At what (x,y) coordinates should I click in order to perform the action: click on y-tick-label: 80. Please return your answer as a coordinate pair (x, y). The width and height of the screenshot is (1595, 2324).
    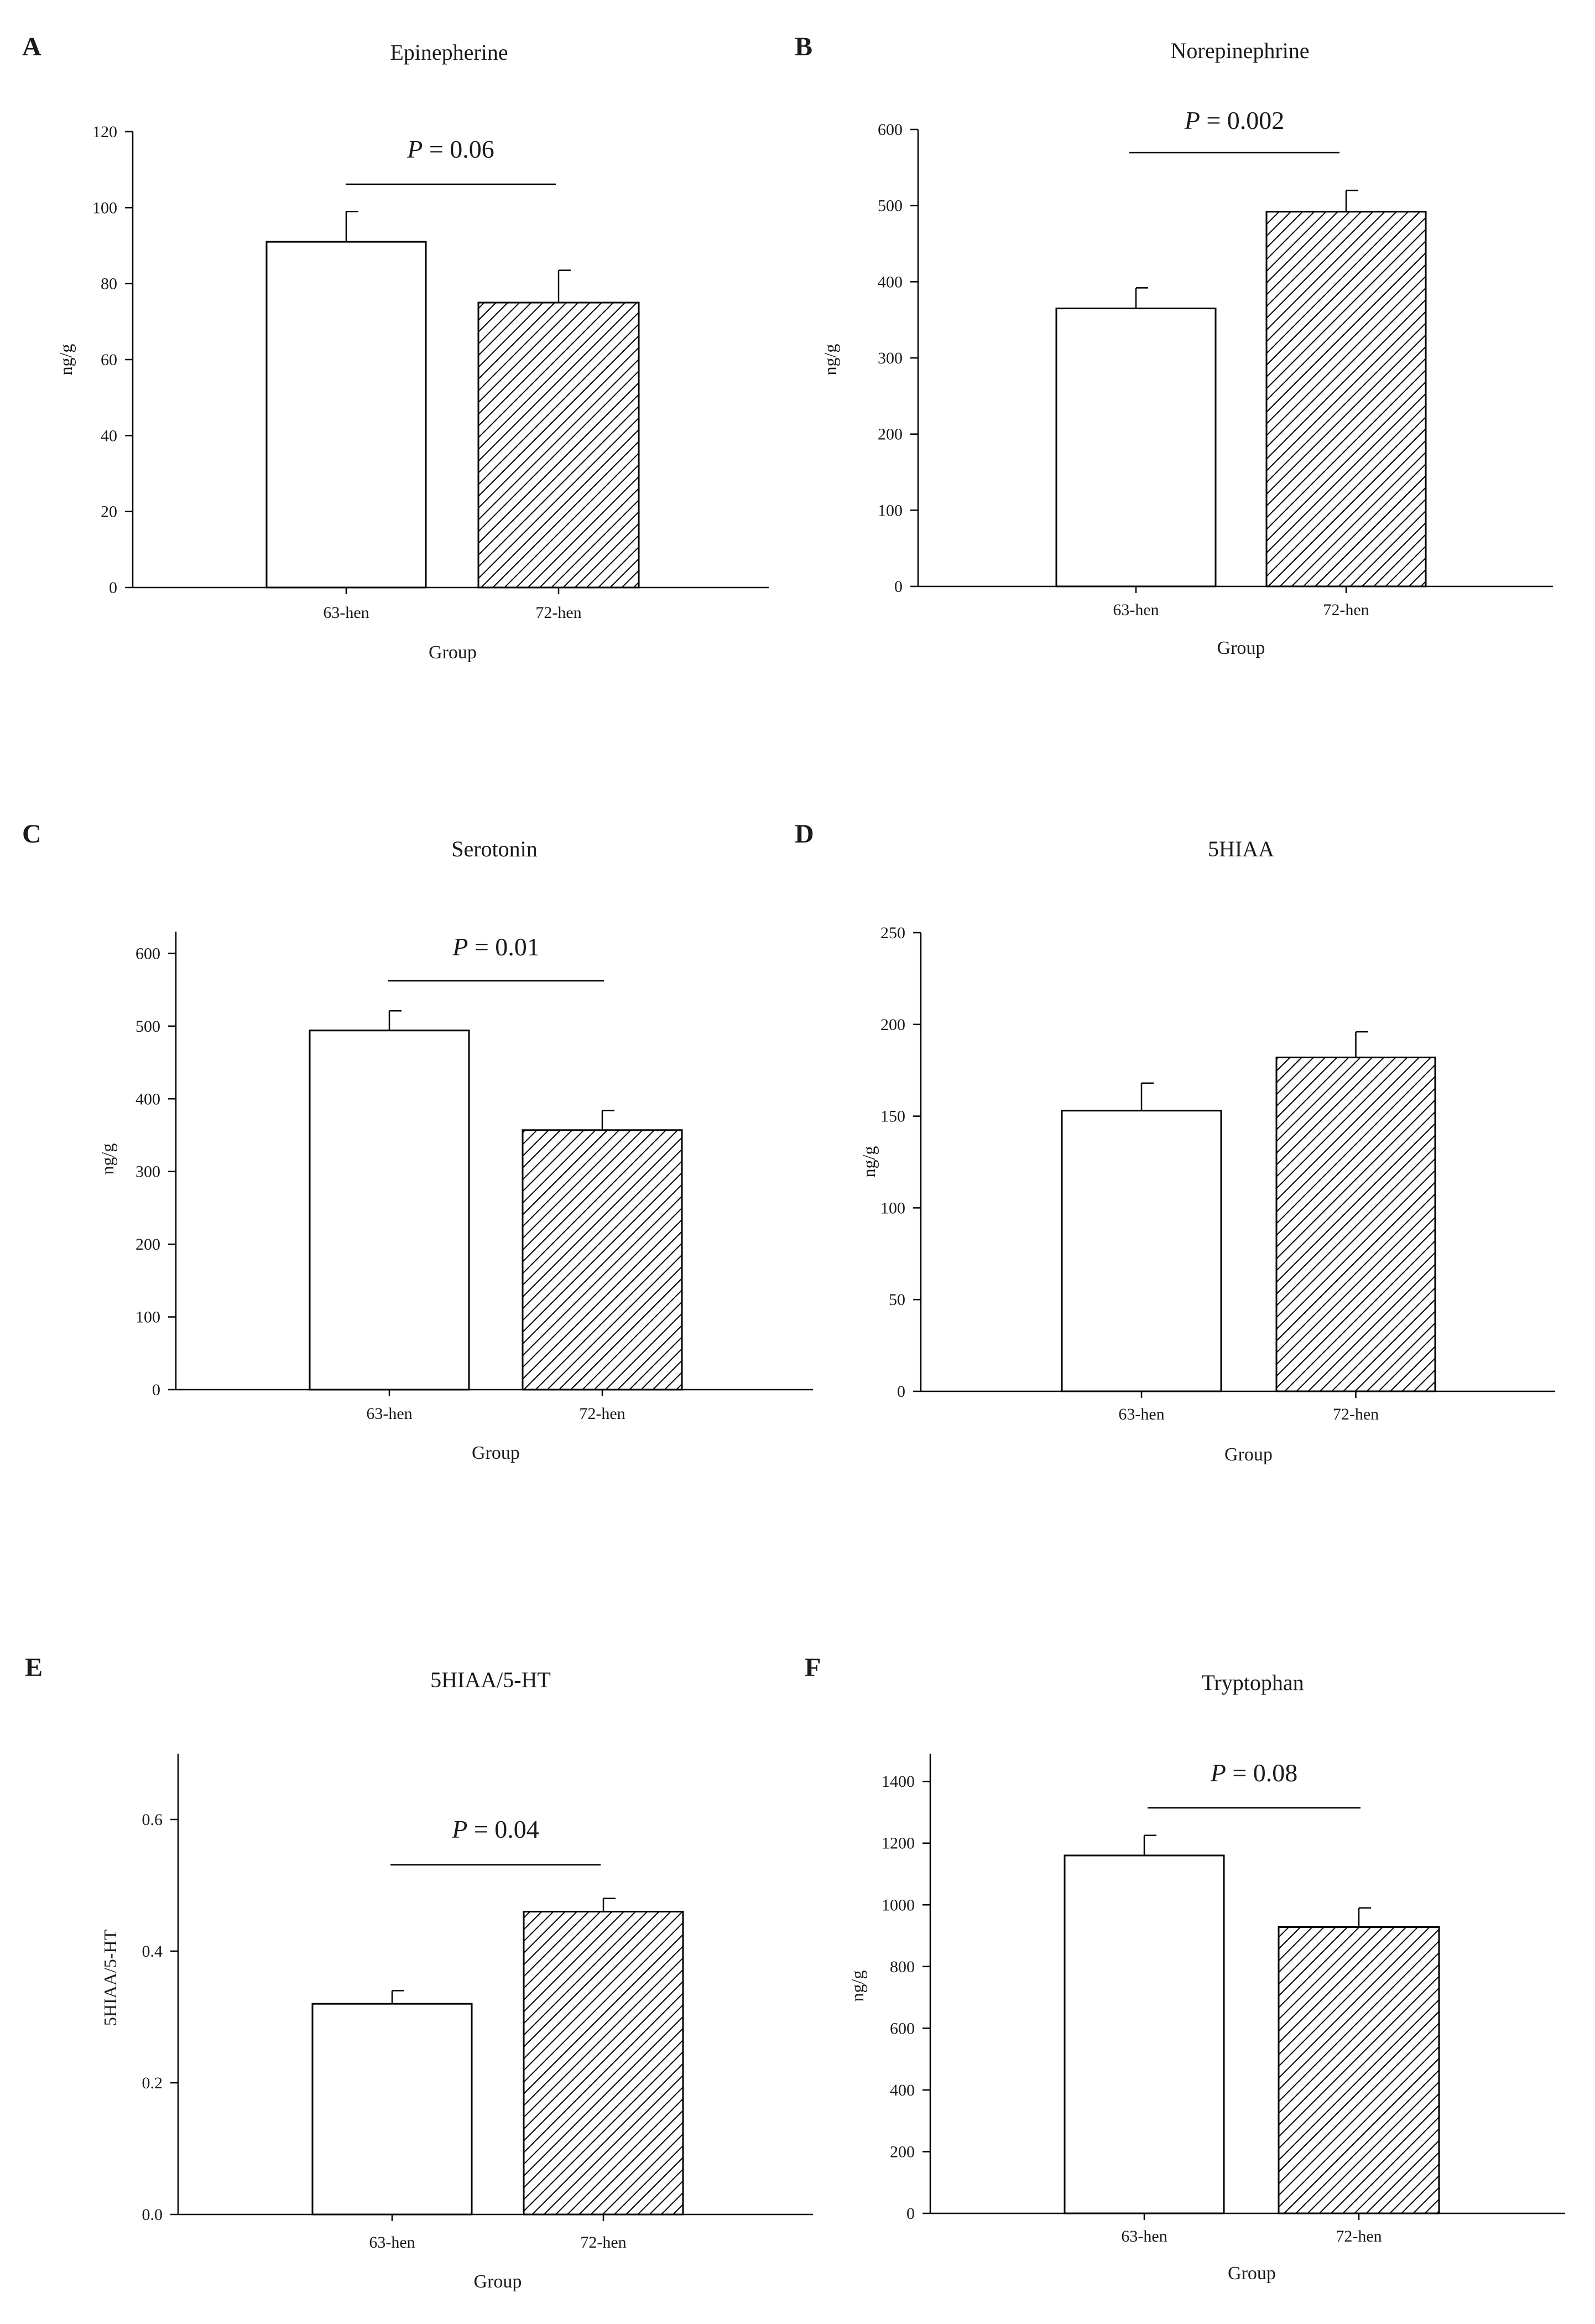
    Looking at the image, I should click on (109, 284).